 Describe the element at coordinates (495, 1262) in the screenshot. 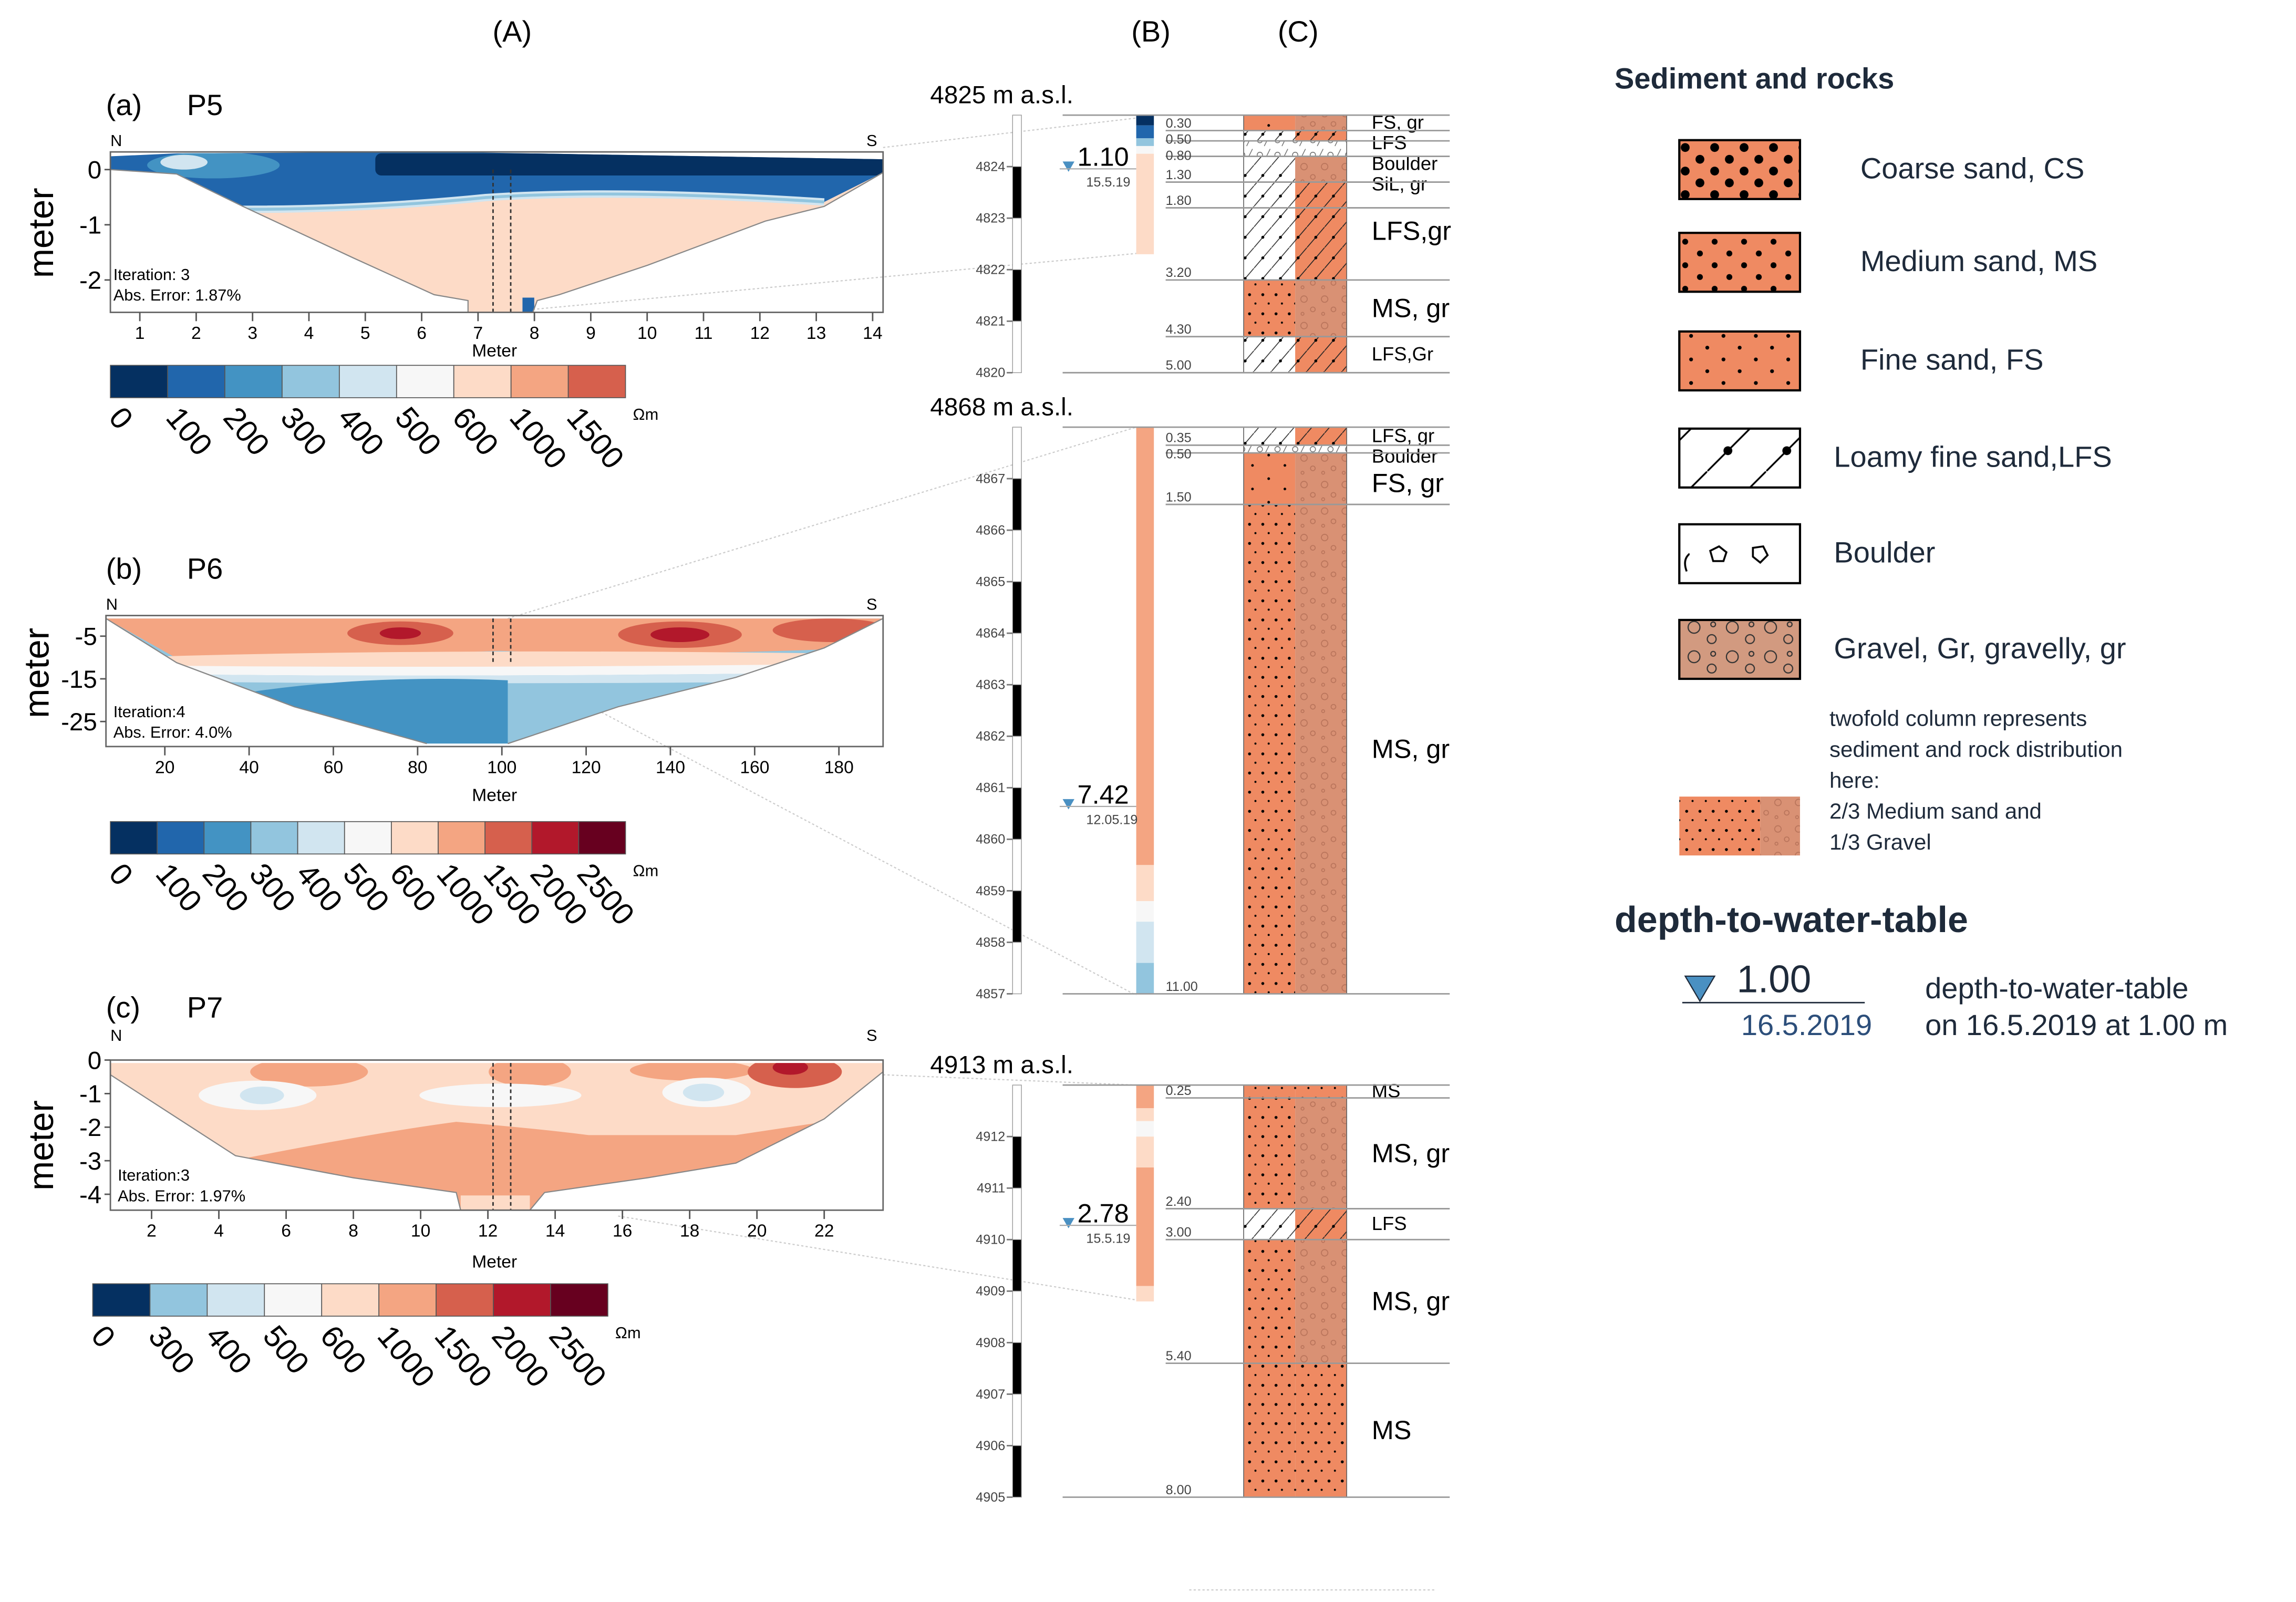

I see `x-axis-label: Meter` at that location.